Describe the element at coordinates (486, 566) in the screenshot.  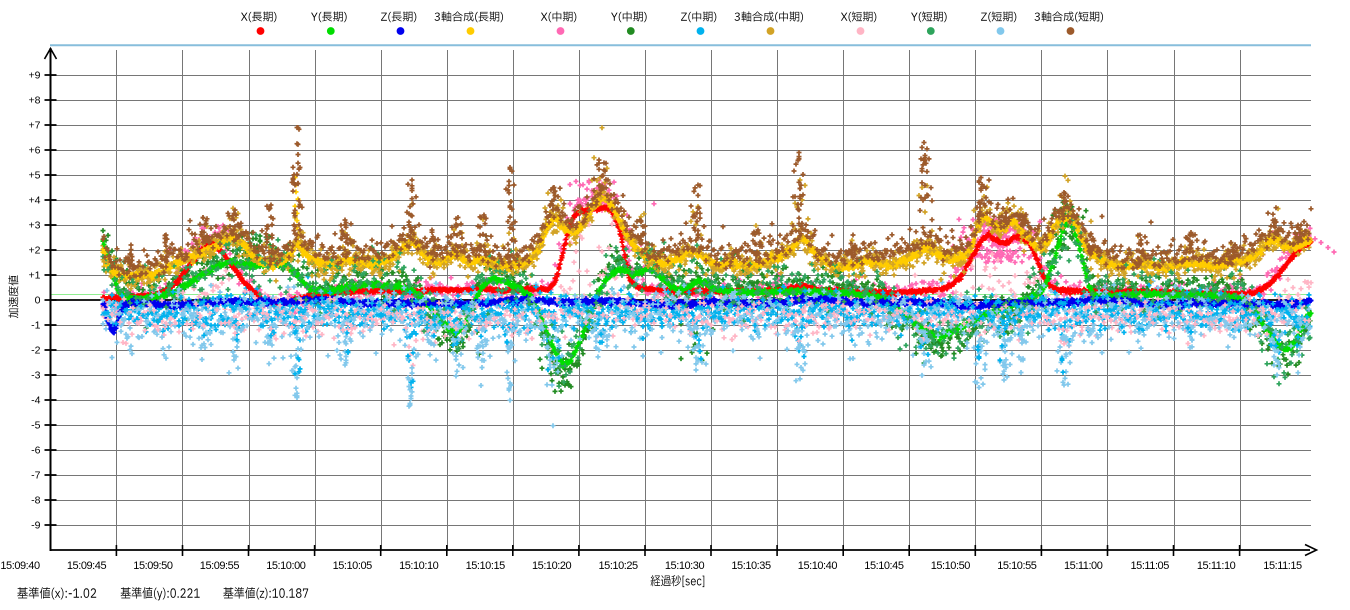
I see `svg-text: 15:10:15` at that location.